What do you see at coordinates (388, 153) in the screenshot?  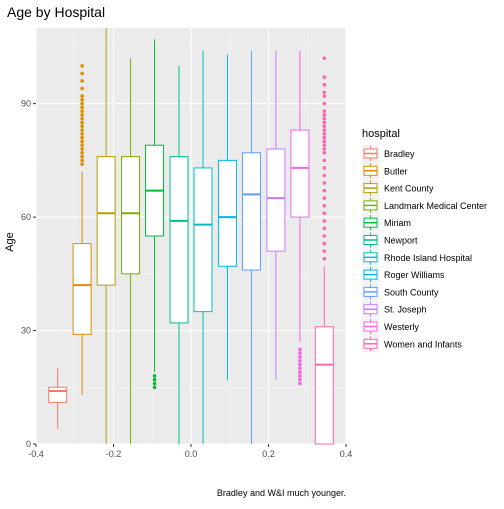 I see `legend-item: Bradley` at bounding box center [388, 153].